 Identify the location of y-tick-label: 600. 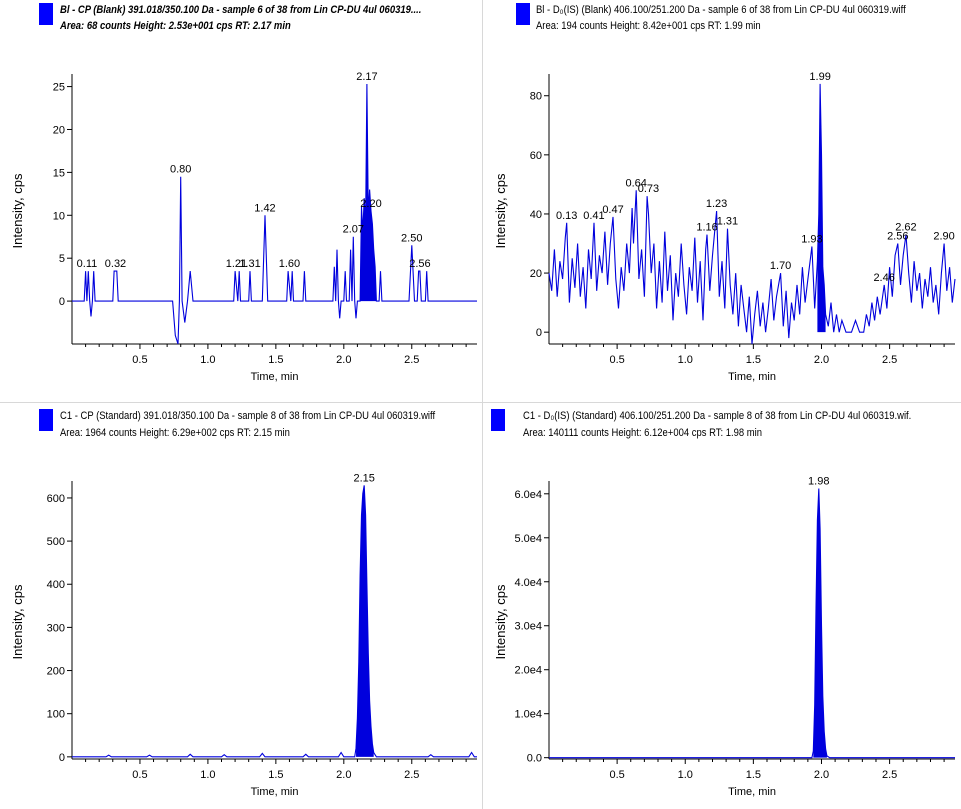
(56, 499).